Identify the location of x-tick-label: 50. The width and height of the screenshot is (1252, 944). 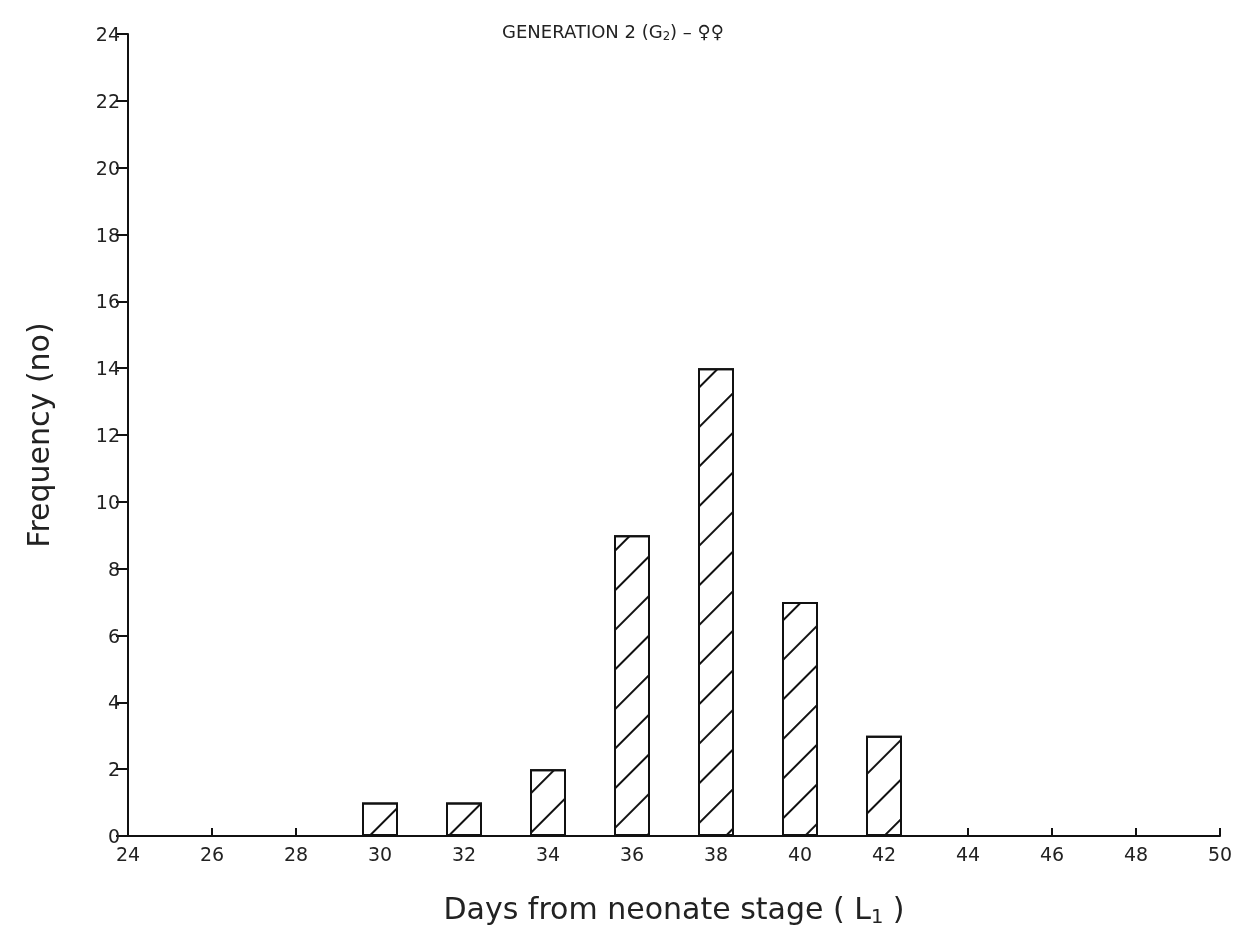
(1220, 853).